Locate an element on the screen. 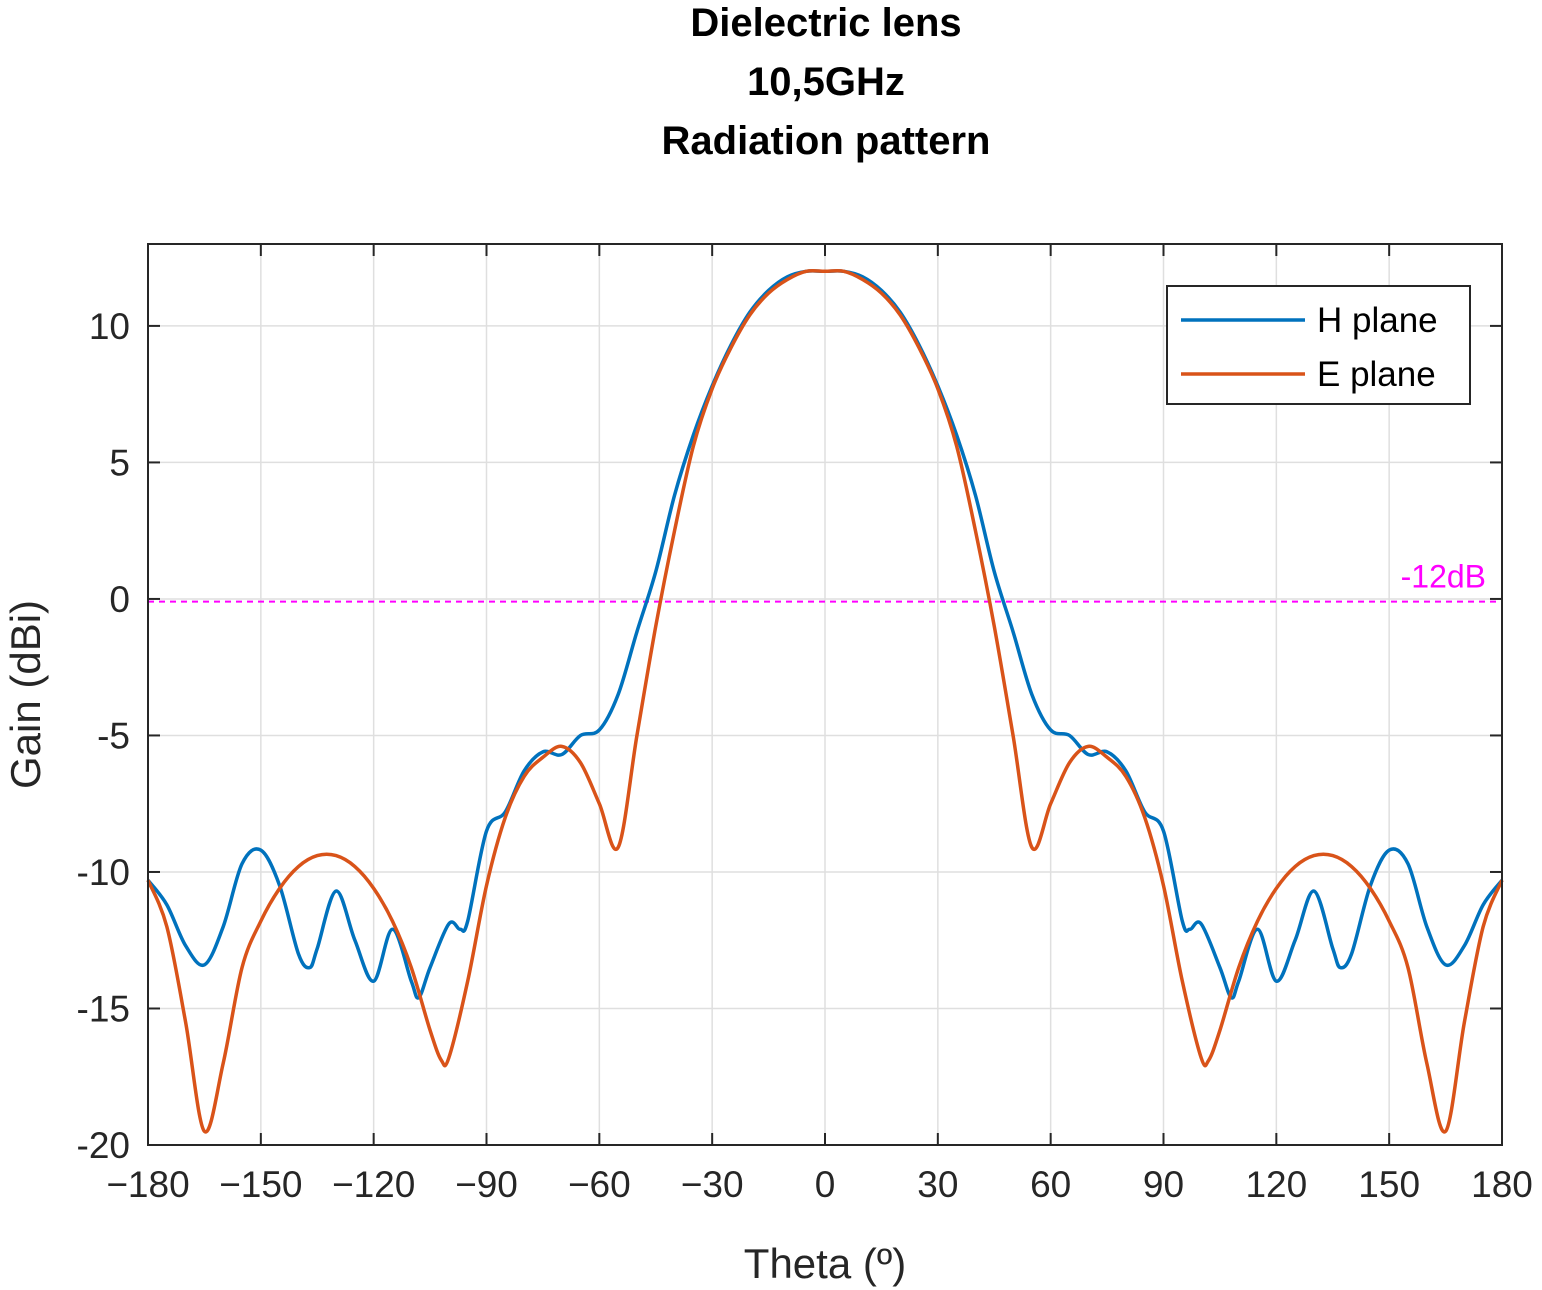  x-tick-label: 0 is located at coordinates (825, 1184).